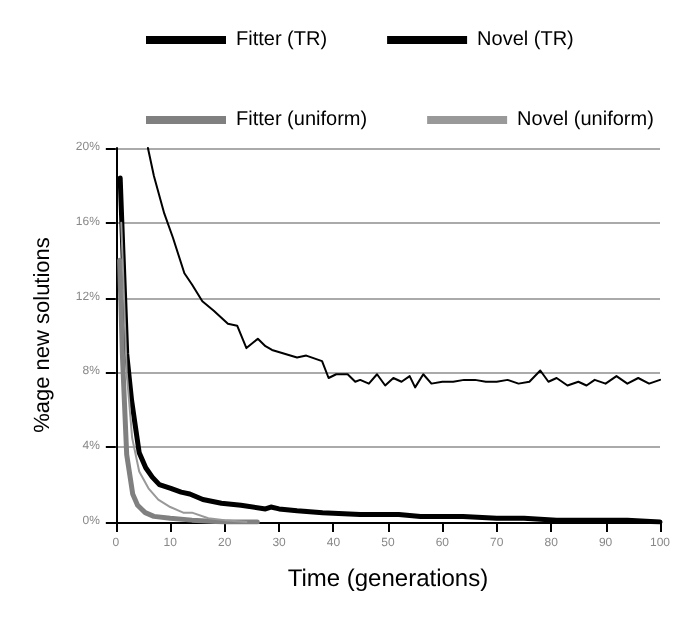 This screenshot has width=696, height=642. What do you see at coordinates (525, 40) in the screenshot?
I see `legend-label: Novel (TR)` at bounding box center [525, 40].